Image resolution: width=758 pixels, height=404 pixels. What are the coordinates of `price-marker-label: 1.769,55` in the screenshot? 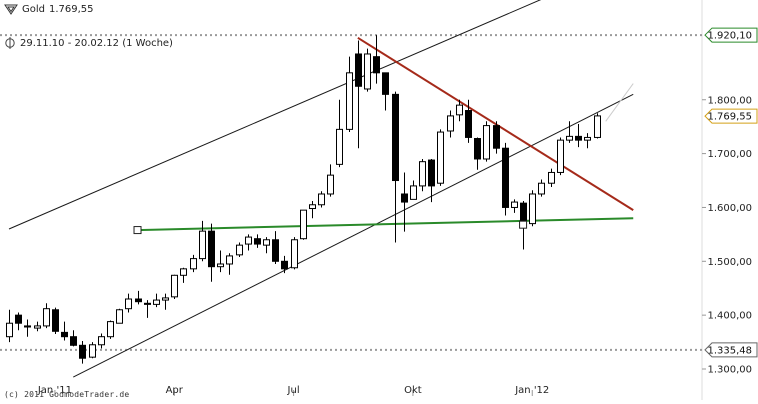 It's located at (729, 117).